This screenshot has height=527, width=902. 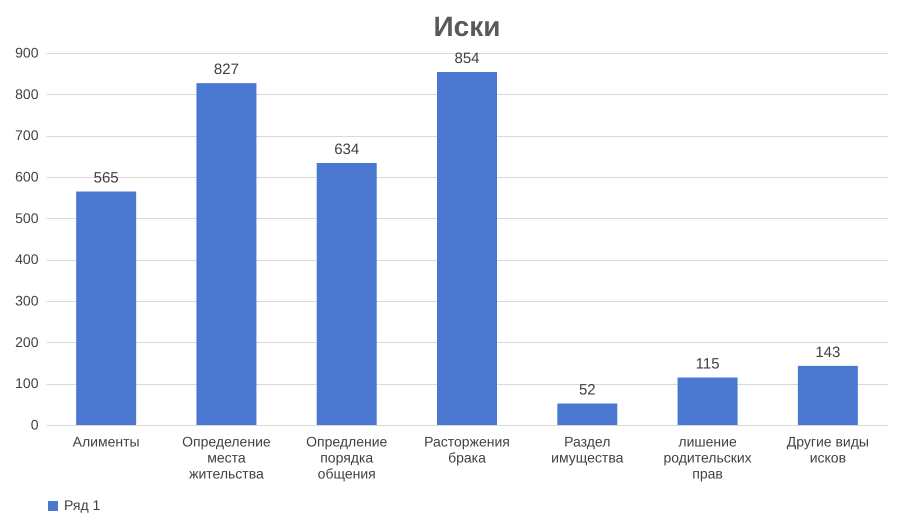 I want to click on x-tick-label: Раздел имущества, so click(x=587, y=450).